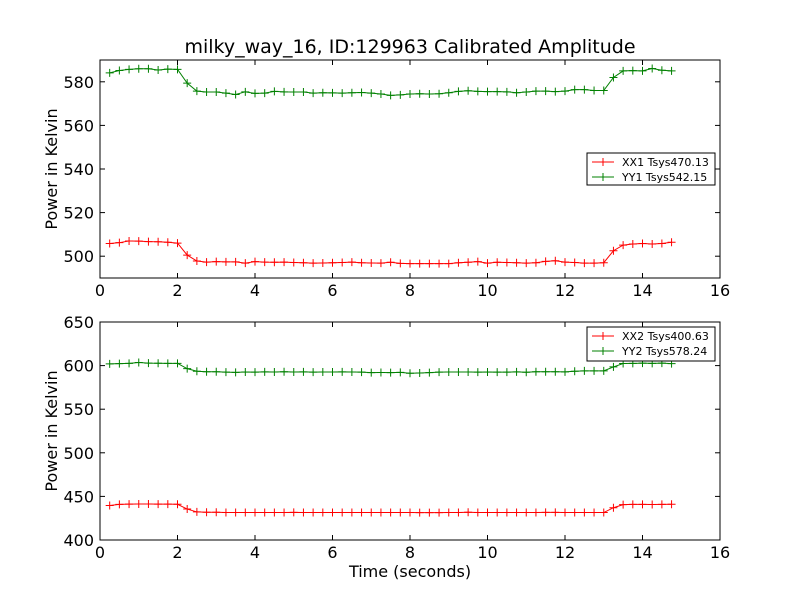  Describe the element at coordinates (51, 430) in the screenshot. I see `chart1-y-axis-label: Power in Kelvin` at that location.